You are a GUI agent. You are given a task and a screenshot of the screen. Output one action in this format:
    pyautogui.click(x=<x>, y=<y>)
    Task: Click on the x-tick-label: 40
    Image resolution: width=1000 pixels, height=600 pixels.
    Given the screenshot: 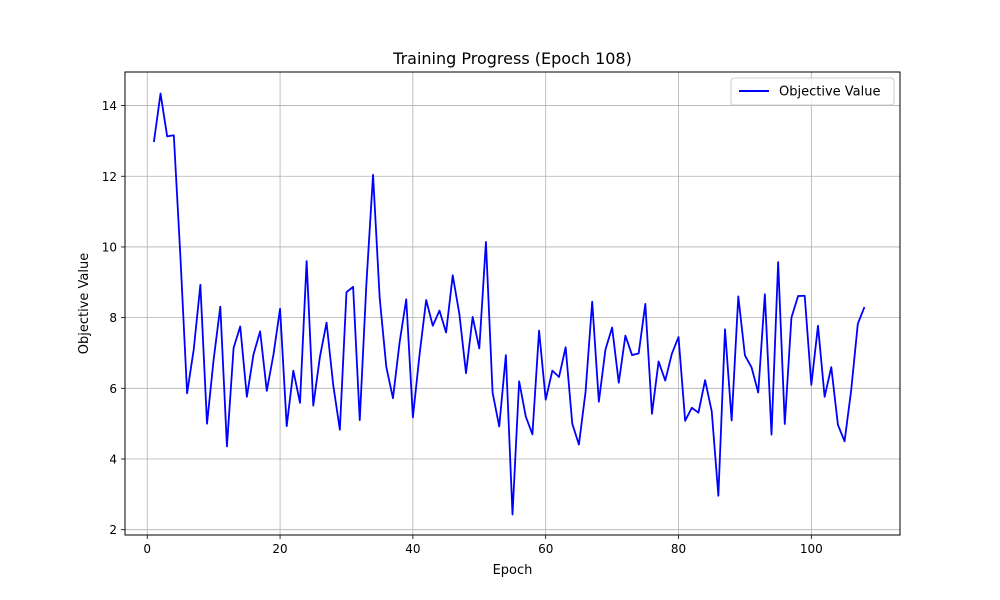 What is the action you would take?
    pyautogui.click(x=412, y=549)
    